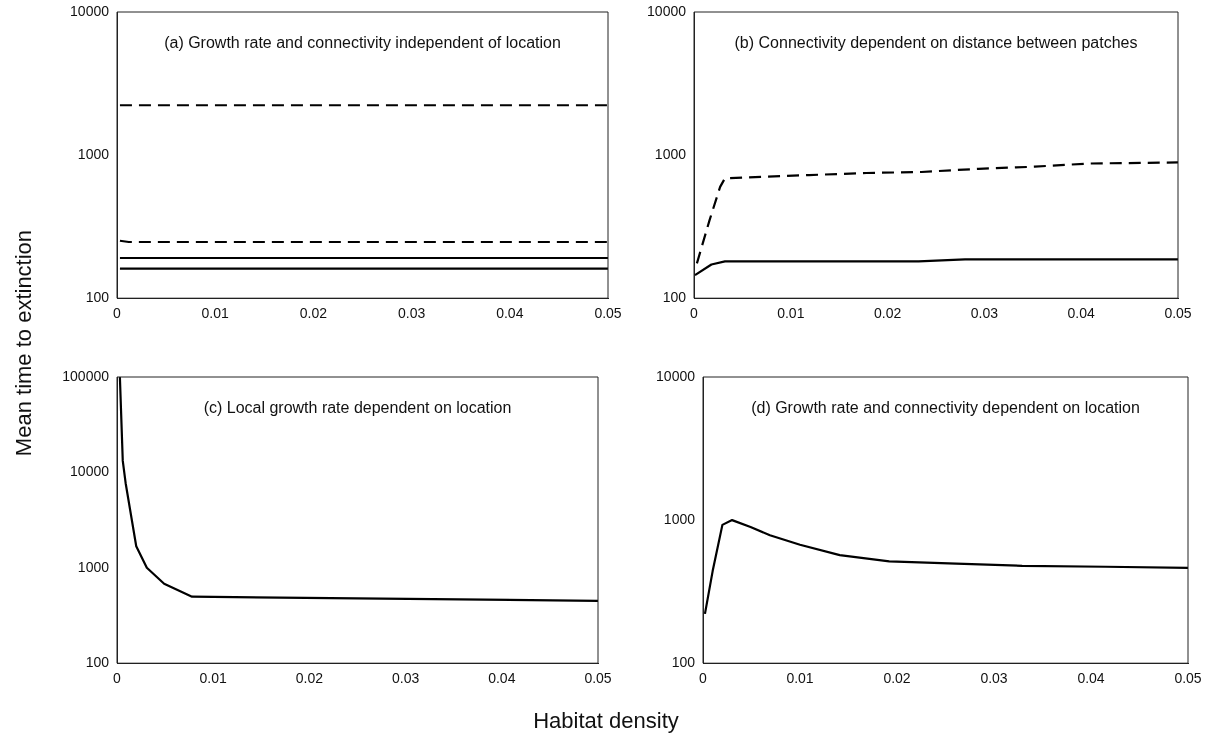 The image size is (1212, 744). What do you see at coordinates (606, 721) in the screenshot?
I see `x-axis-title: Habitat density` at bounding box center [606, 721].